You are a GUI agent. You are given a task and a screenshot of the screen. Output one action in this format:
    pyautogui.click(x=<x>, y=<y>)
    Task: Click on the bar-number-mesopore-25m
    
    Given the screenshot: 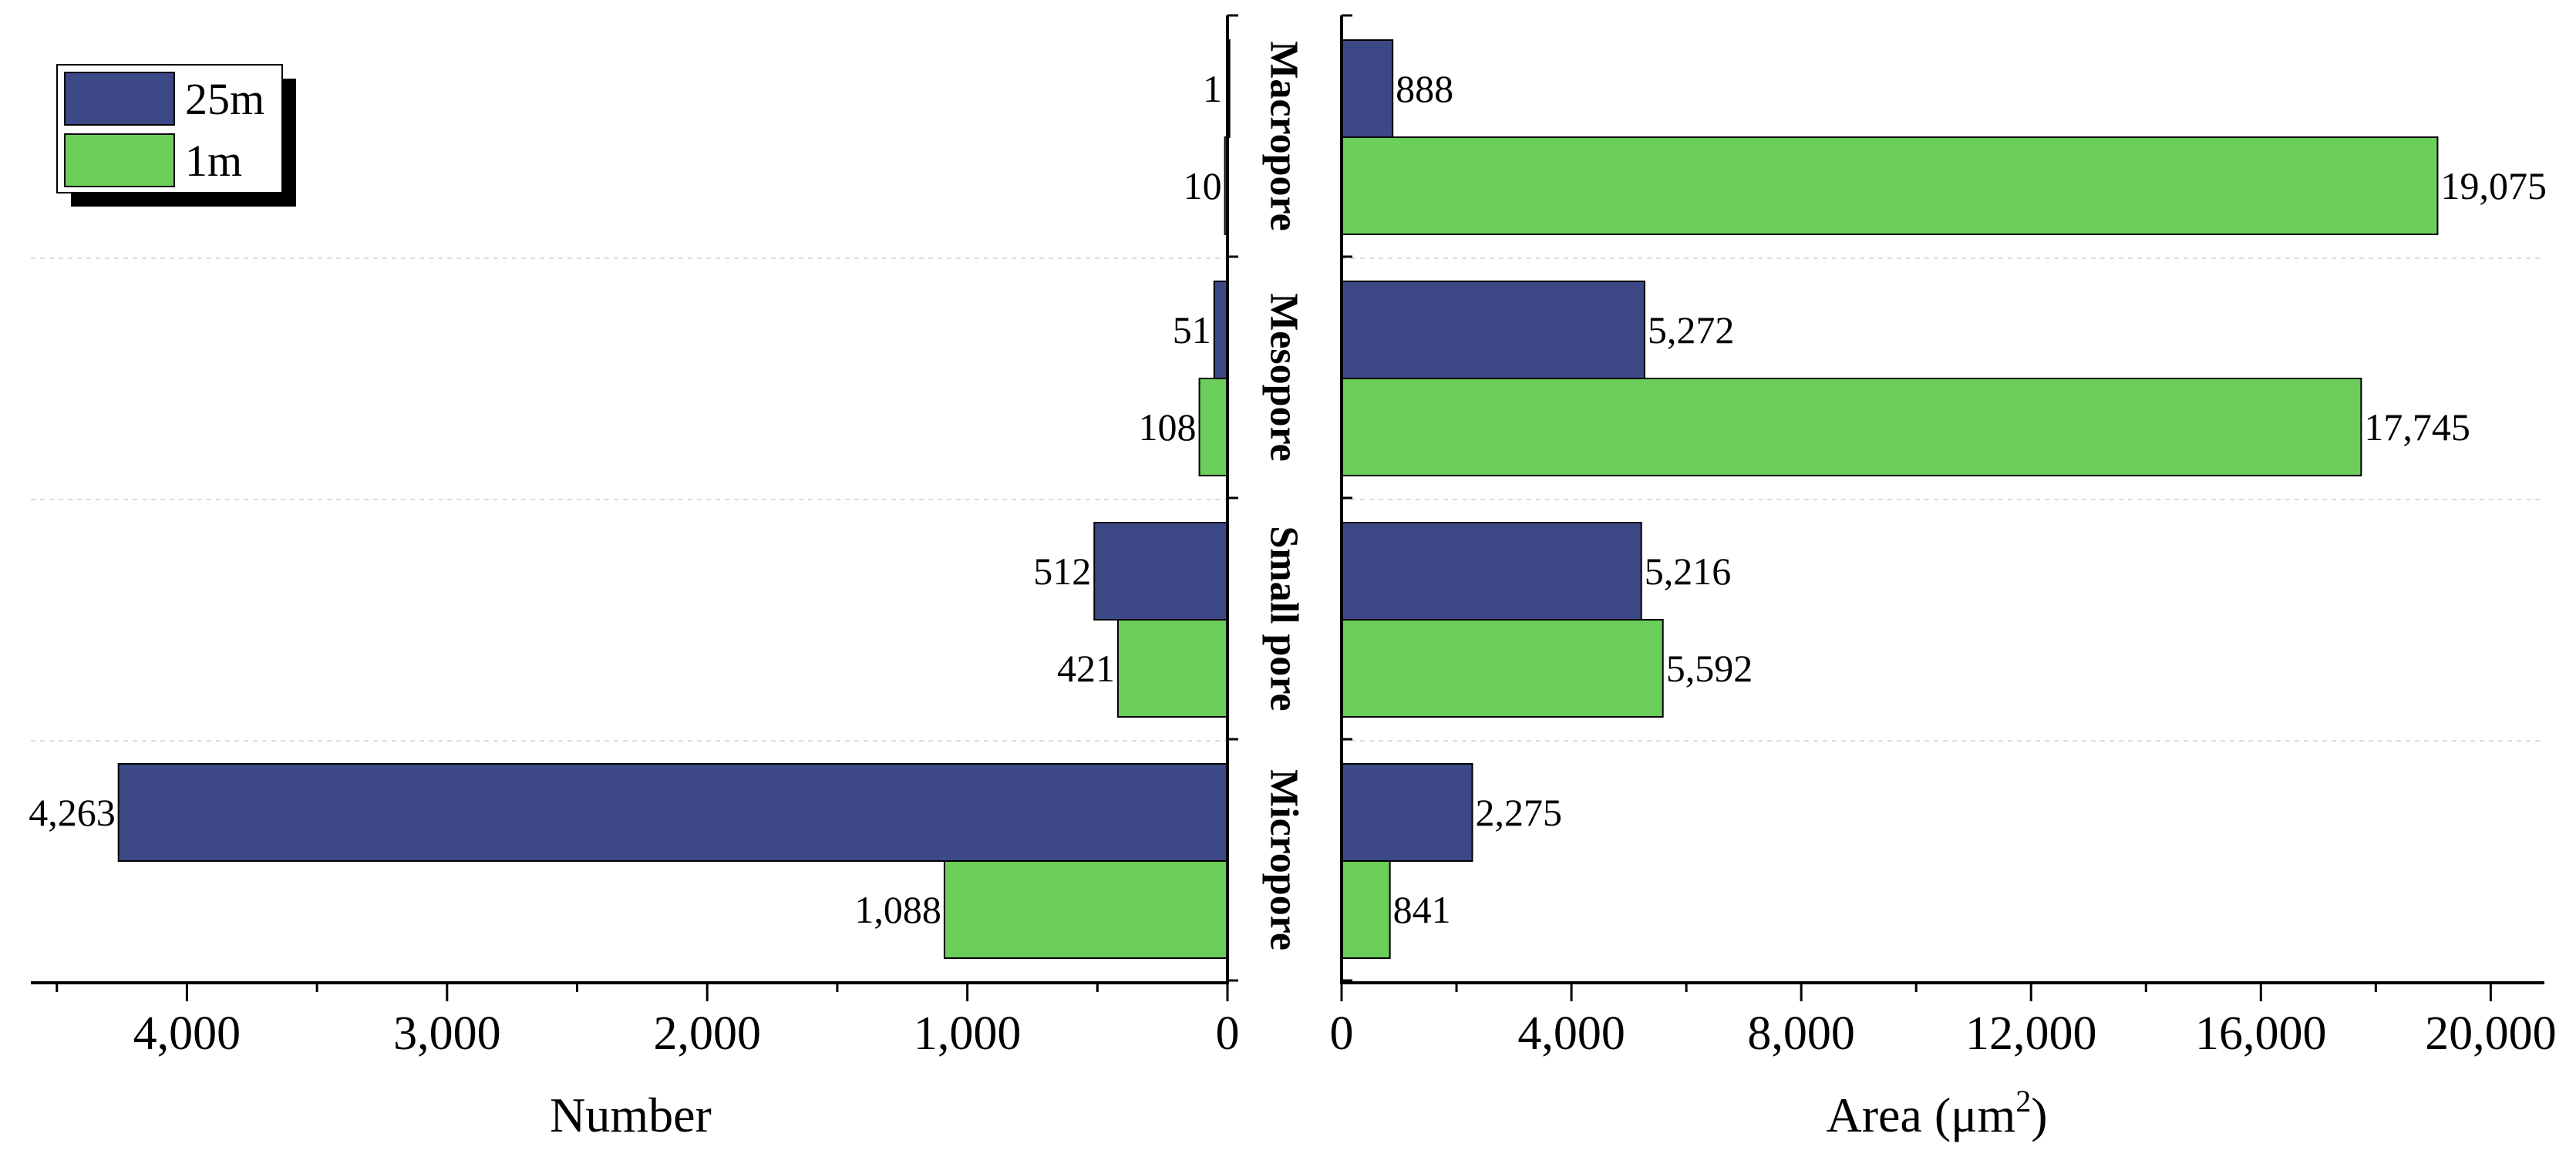 What is the action you would take?
    pyautogui.click(x=1221, y=330)
    